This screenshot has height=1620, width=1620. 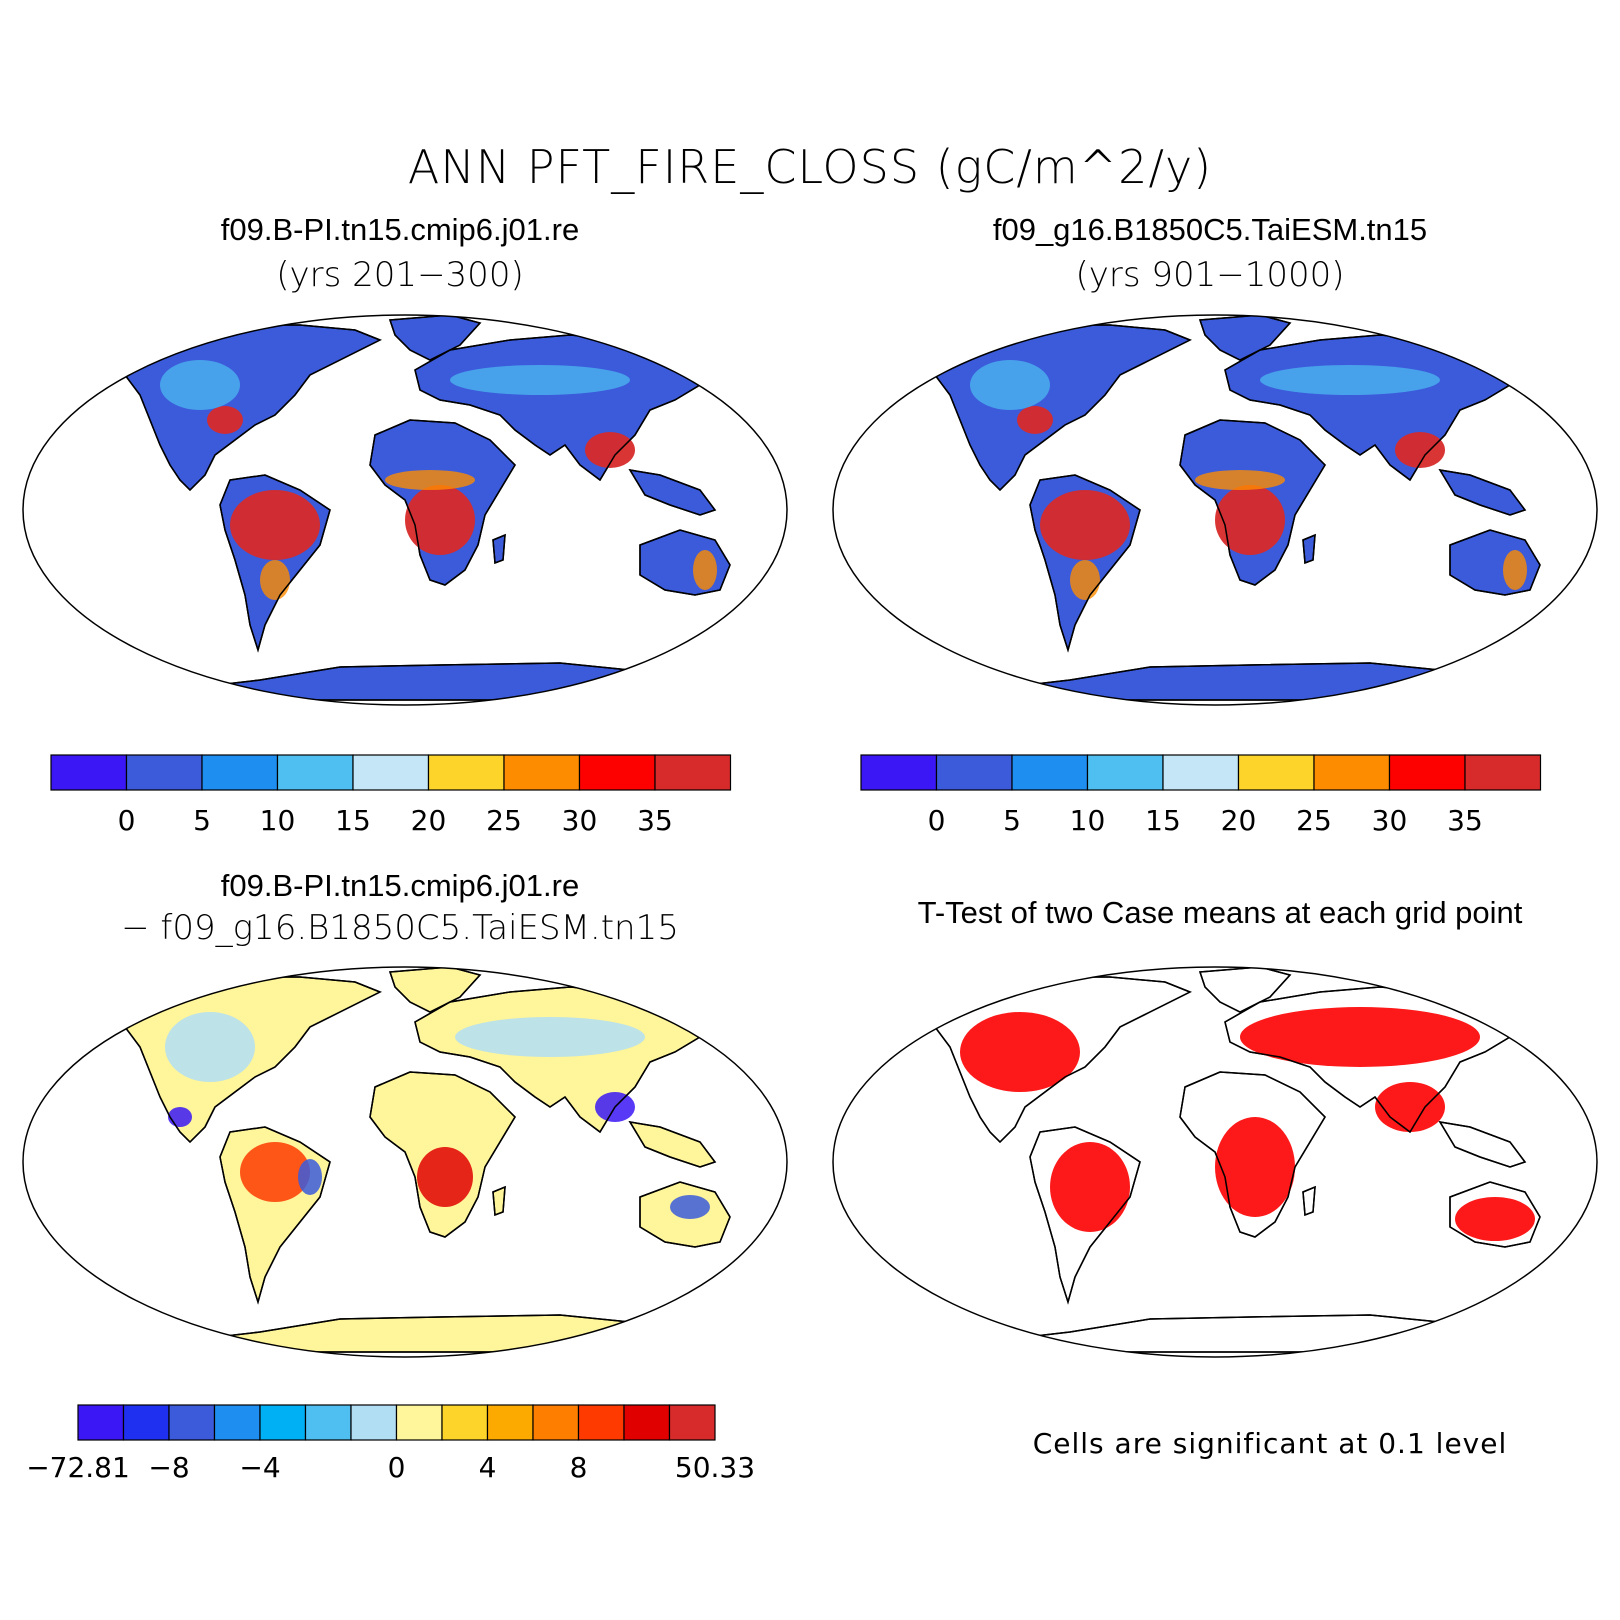 What do you see at coordinates (1210, 275) in the screenshot?
I see `panel-subtitle-case2: (yrs 901−1000)` at bounding box center [1210, 275].